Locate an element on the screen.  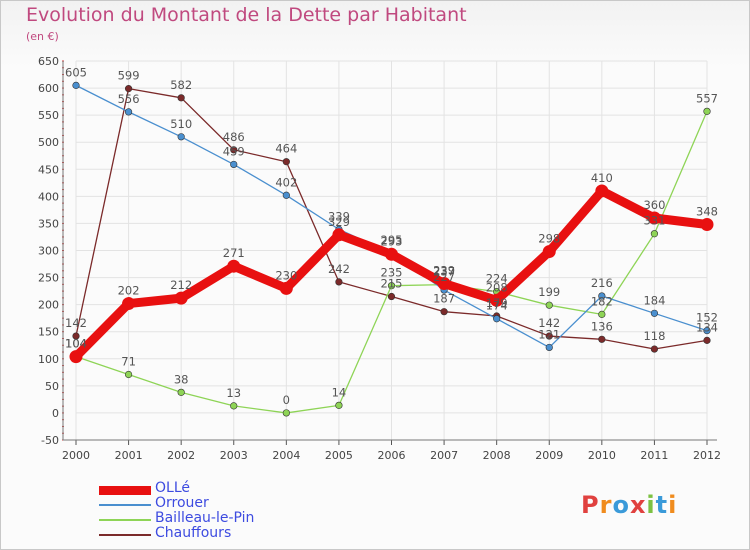
data-label: 208 is located at coordinates (497, 287).